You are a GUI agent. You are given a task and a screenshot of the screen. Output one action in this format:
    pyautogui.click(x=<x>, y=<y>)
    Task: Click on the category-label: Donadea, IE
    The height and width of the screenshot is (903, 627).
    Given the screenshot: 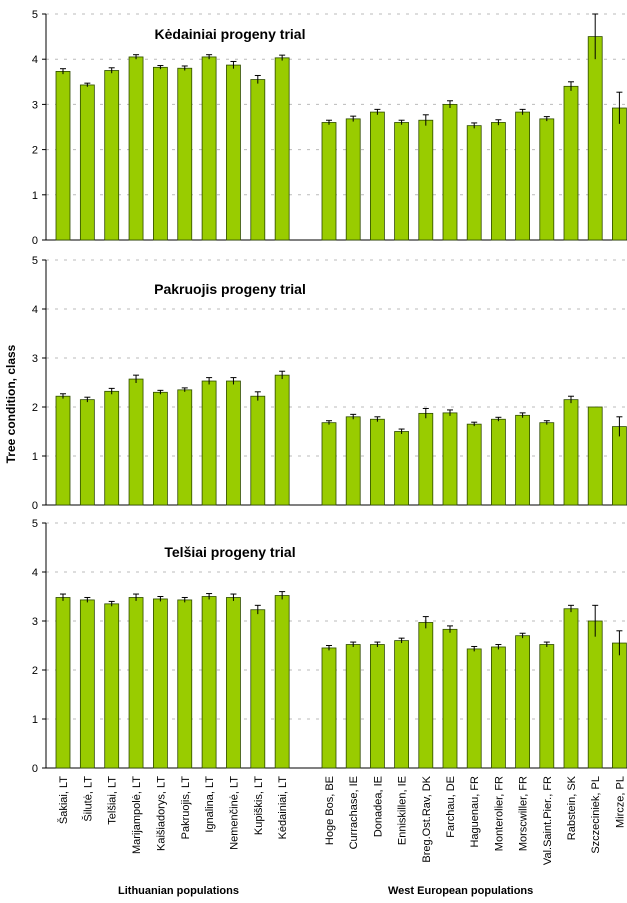 What is the action you would take?
    pyautogui.click(x=378, y=806)
    